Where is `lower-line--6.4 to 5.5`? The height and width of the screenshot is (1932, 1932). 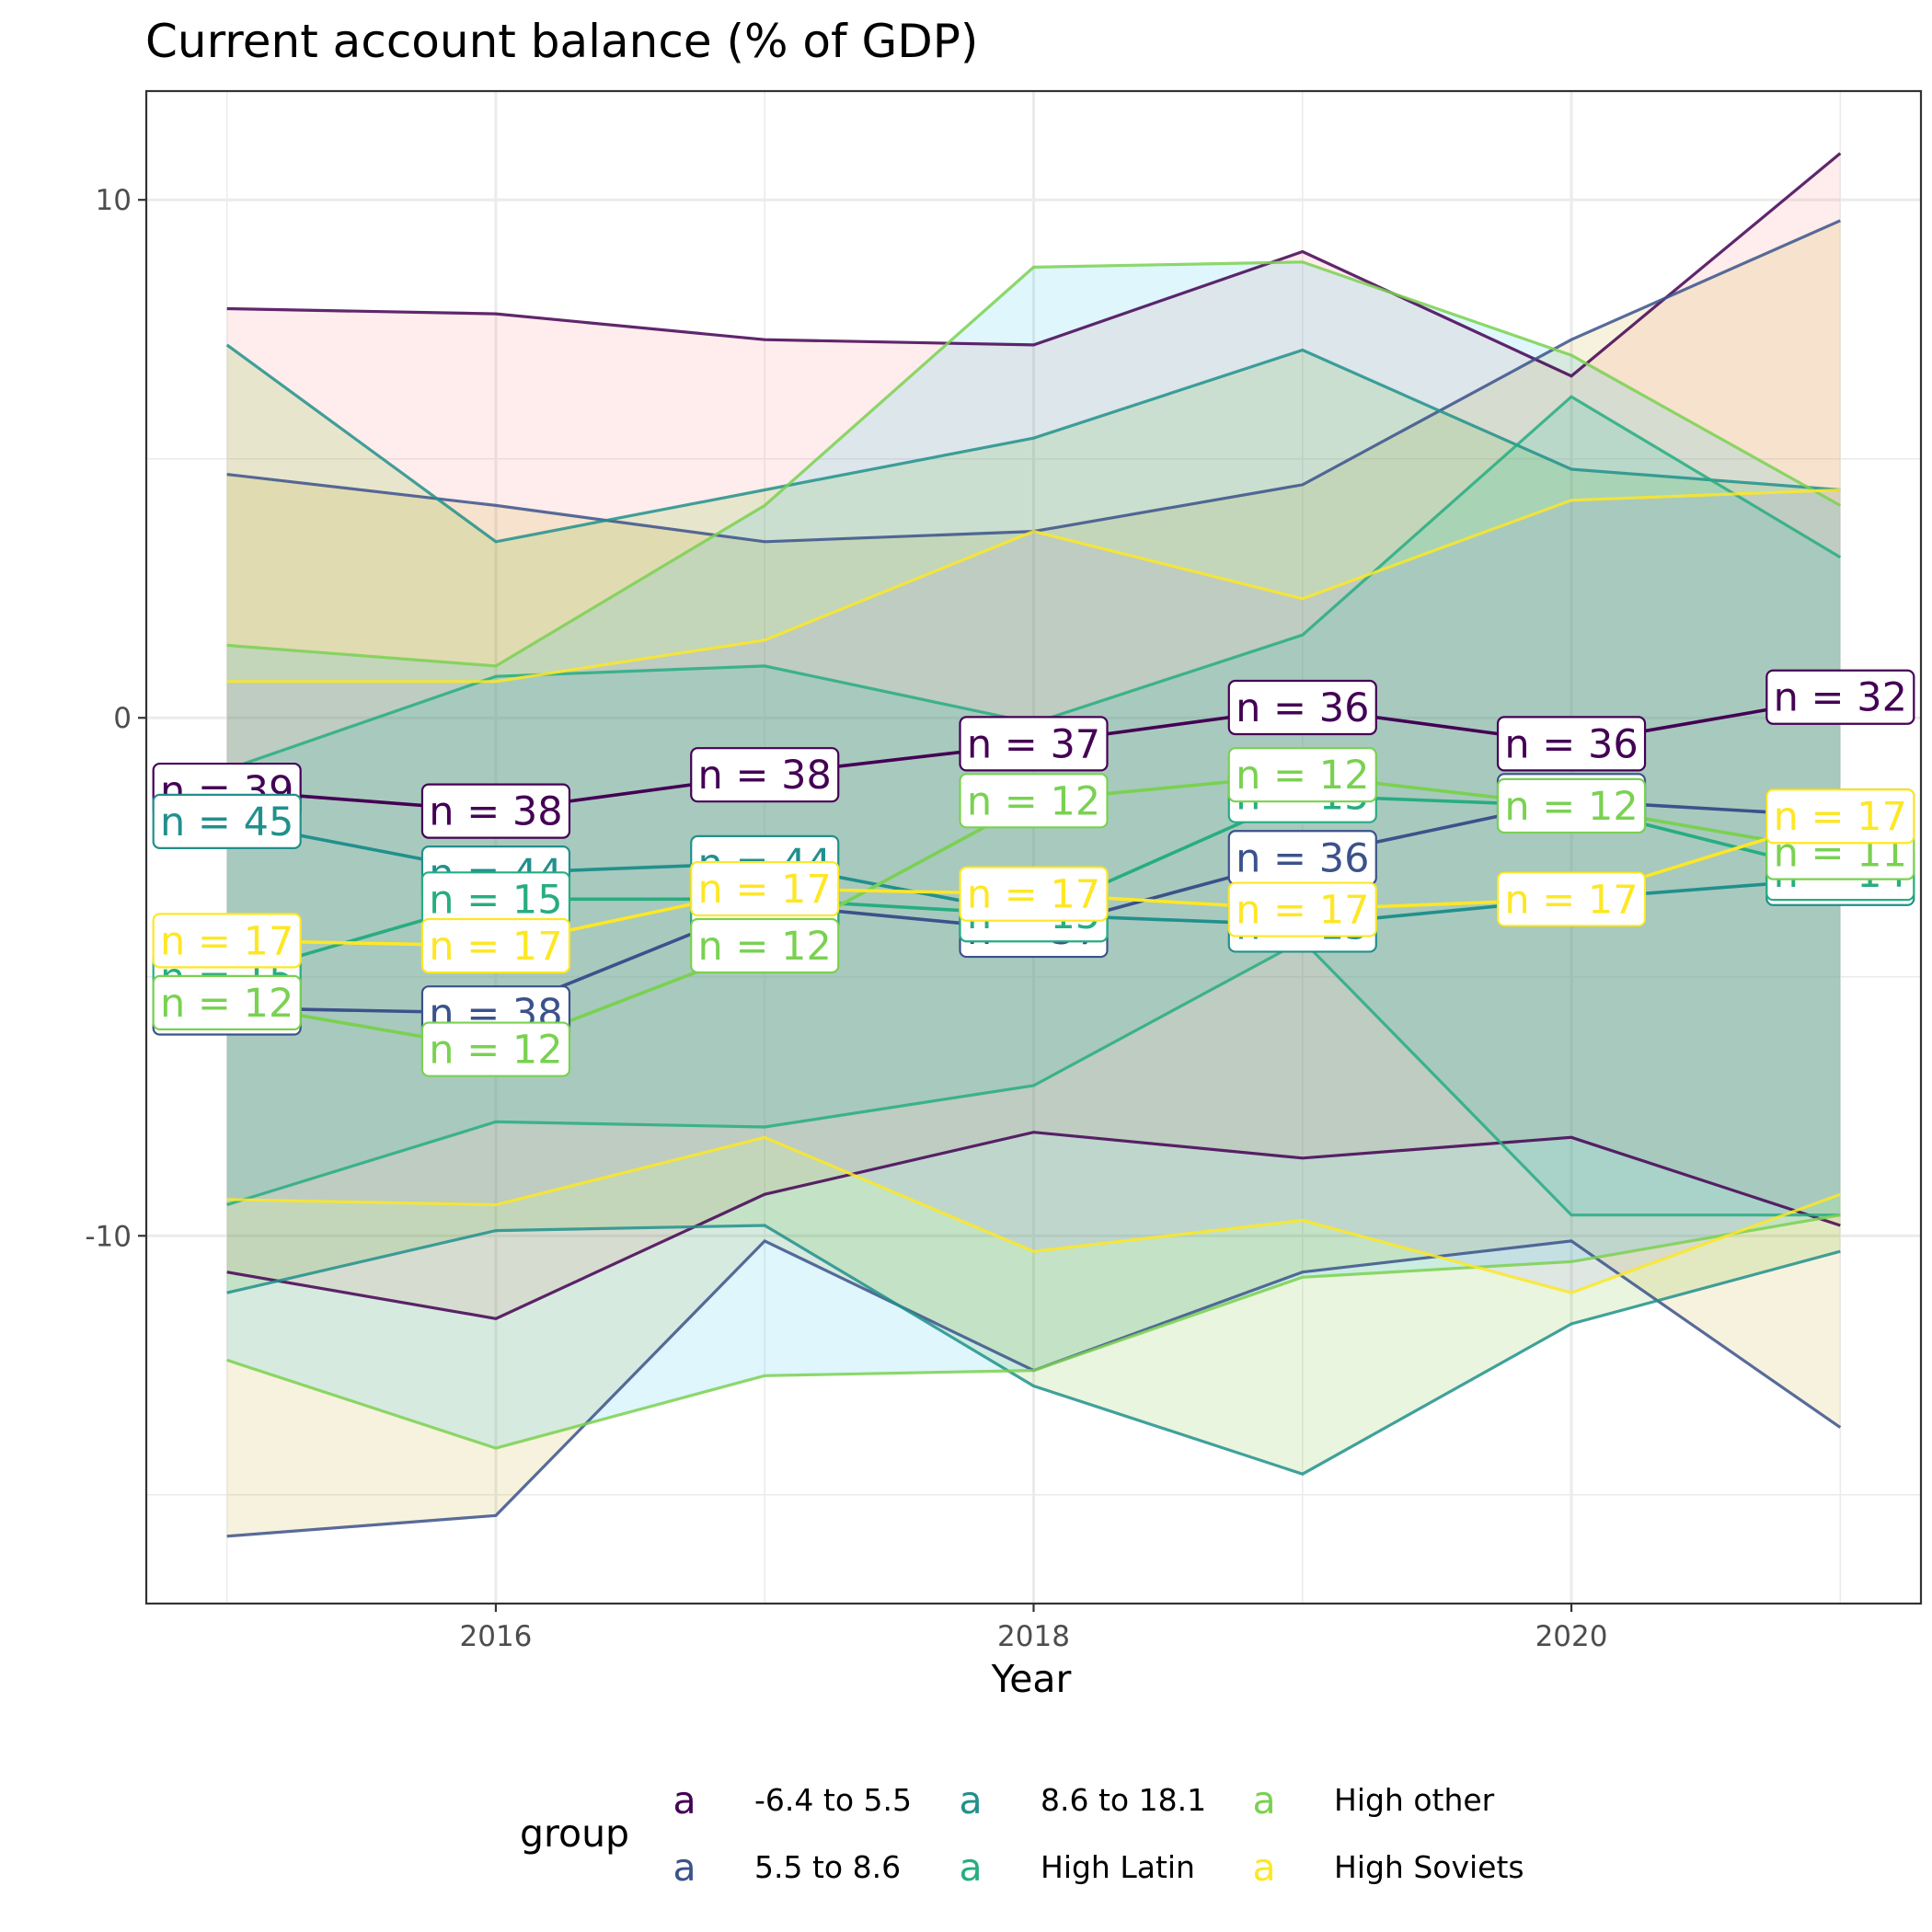
lower-line--6.4 to 5.5 is located at coordinates (1033, 1225).